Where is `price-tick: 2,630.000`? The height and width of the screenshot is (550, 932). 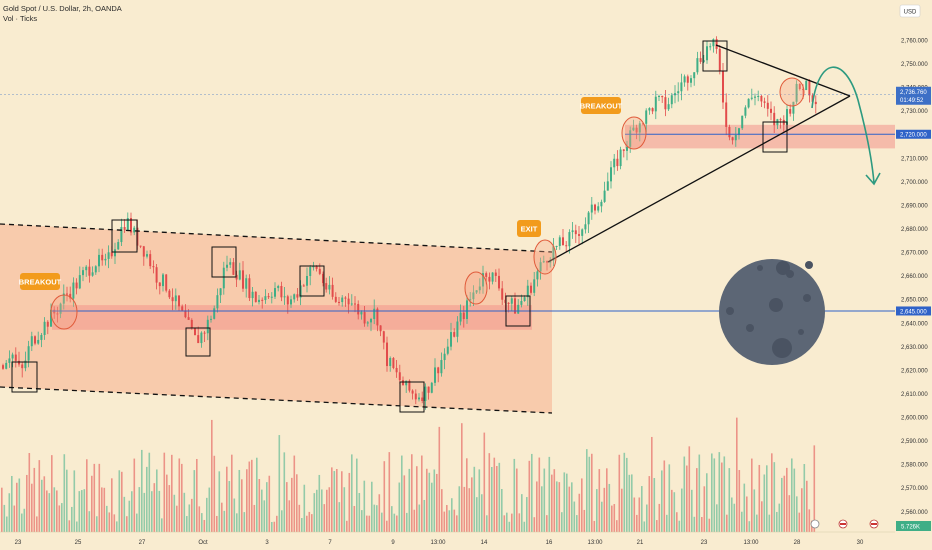
price-tick: 2,630.000 is located at coordinates (914, 348).